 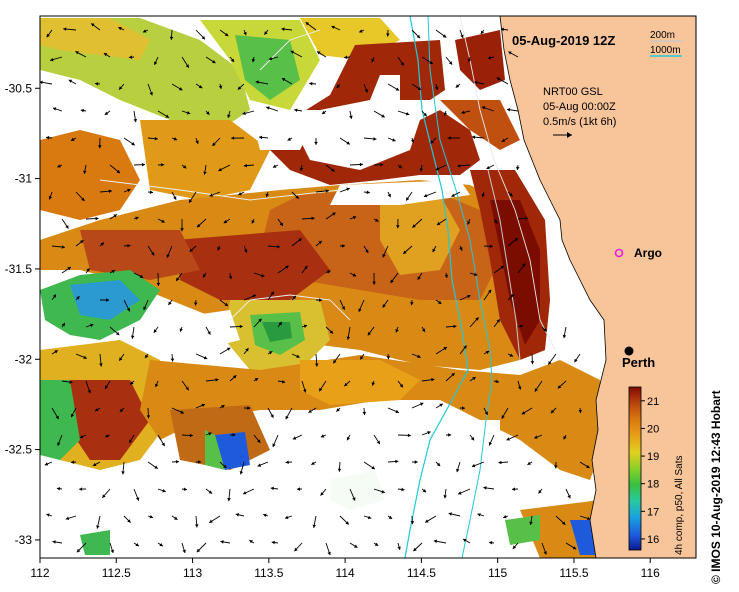 What do you see at coordinates (679, 505) in the screenshot?
I see `colorbar-label: 4h comp, p50, All Sats` at bounding box center [679, 505].